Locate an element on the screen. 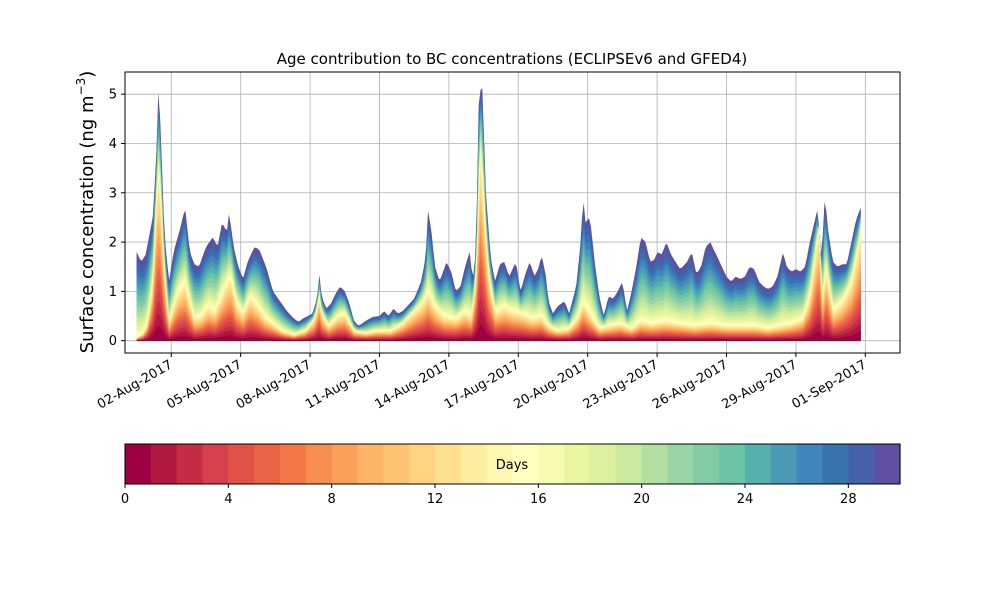 Image resolution: width=1000 pixels, height=600 pixels. x-tick-label: 11-Aug-2017 is located at coordinates (343, 384).